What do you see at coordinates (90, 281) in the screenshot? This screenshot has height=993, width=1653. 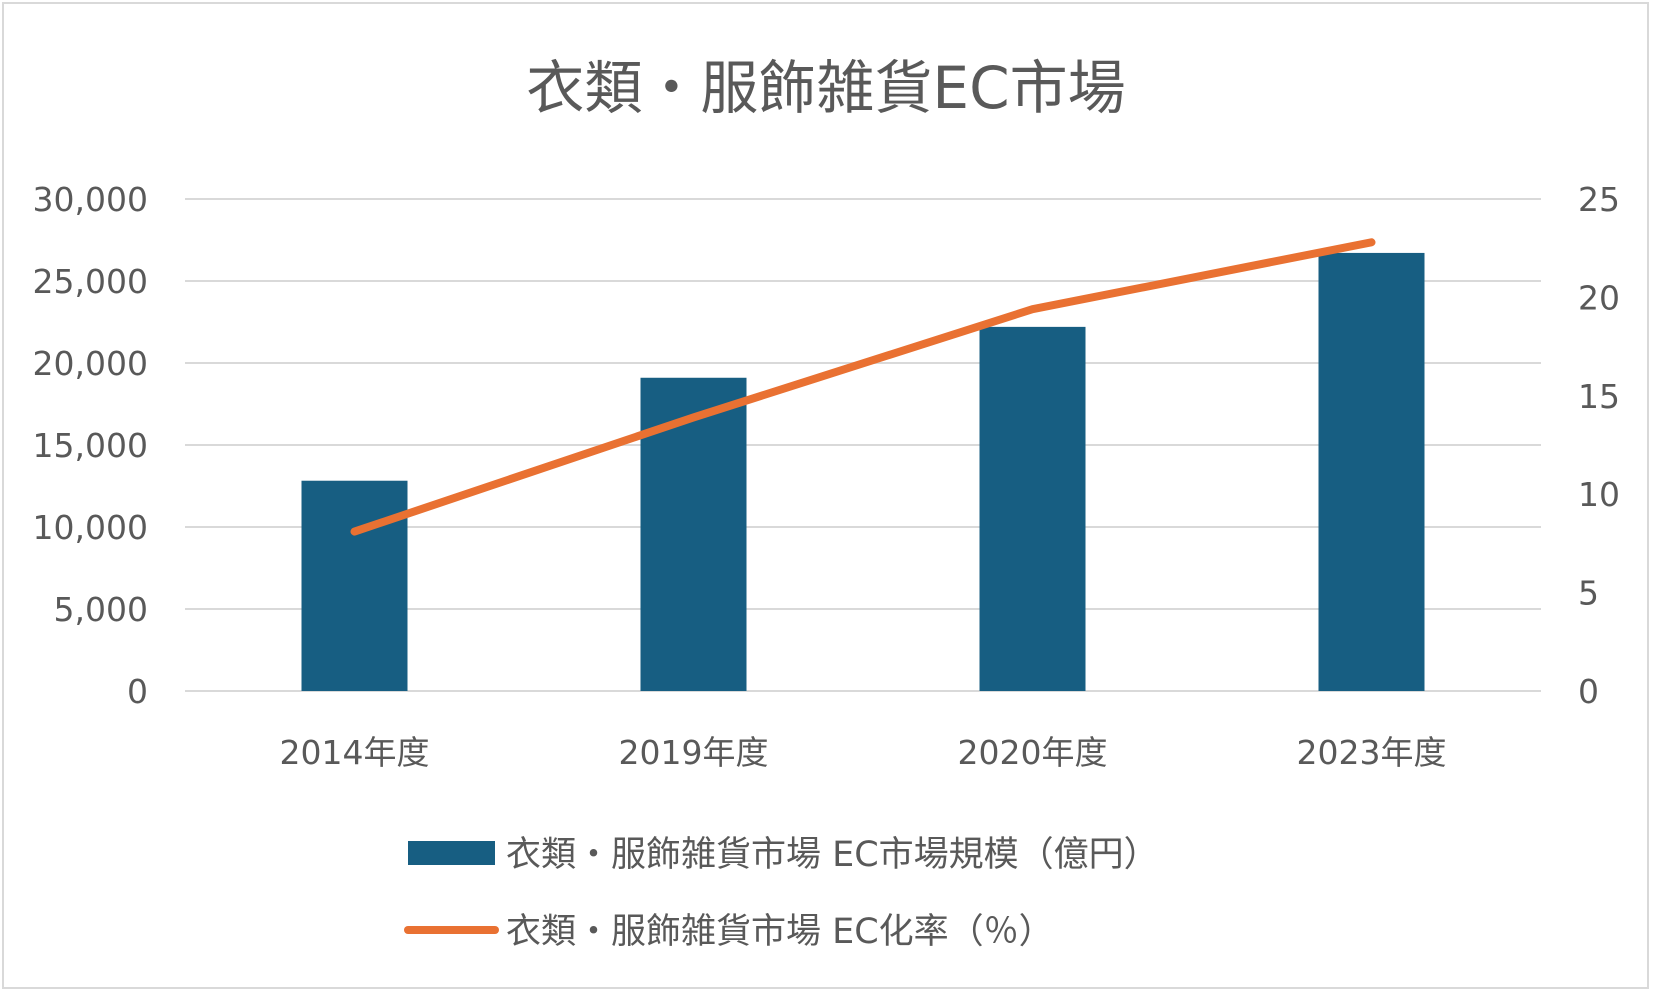 I see `left-tick-label: 25,000` at bounding box center [90, 281].